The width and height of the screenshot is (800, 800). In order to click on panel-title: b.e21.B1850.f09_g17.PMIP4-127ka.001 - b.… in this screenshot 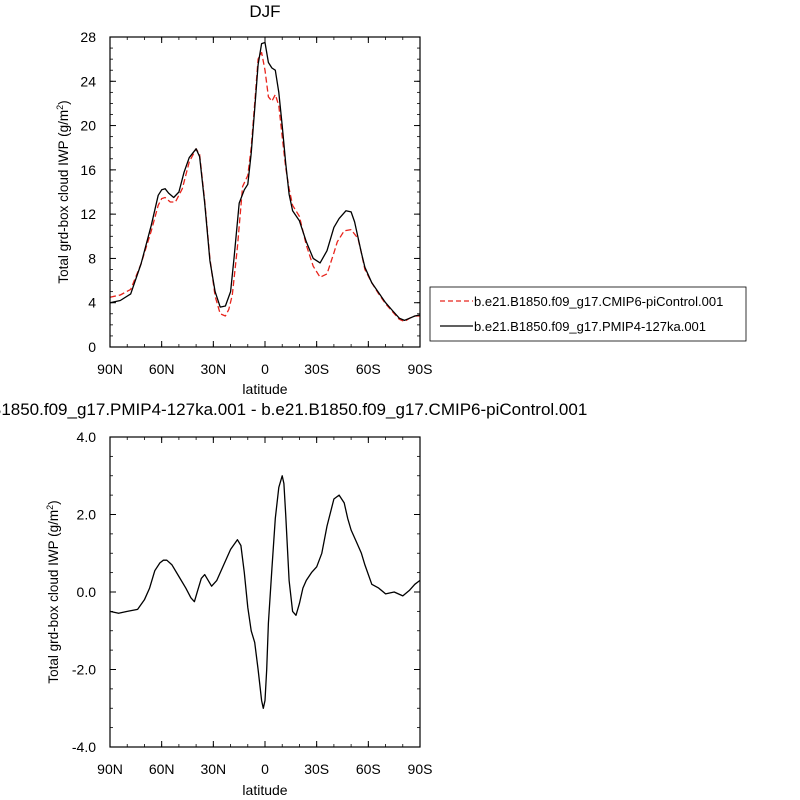, I will do `click(293, 409)`.